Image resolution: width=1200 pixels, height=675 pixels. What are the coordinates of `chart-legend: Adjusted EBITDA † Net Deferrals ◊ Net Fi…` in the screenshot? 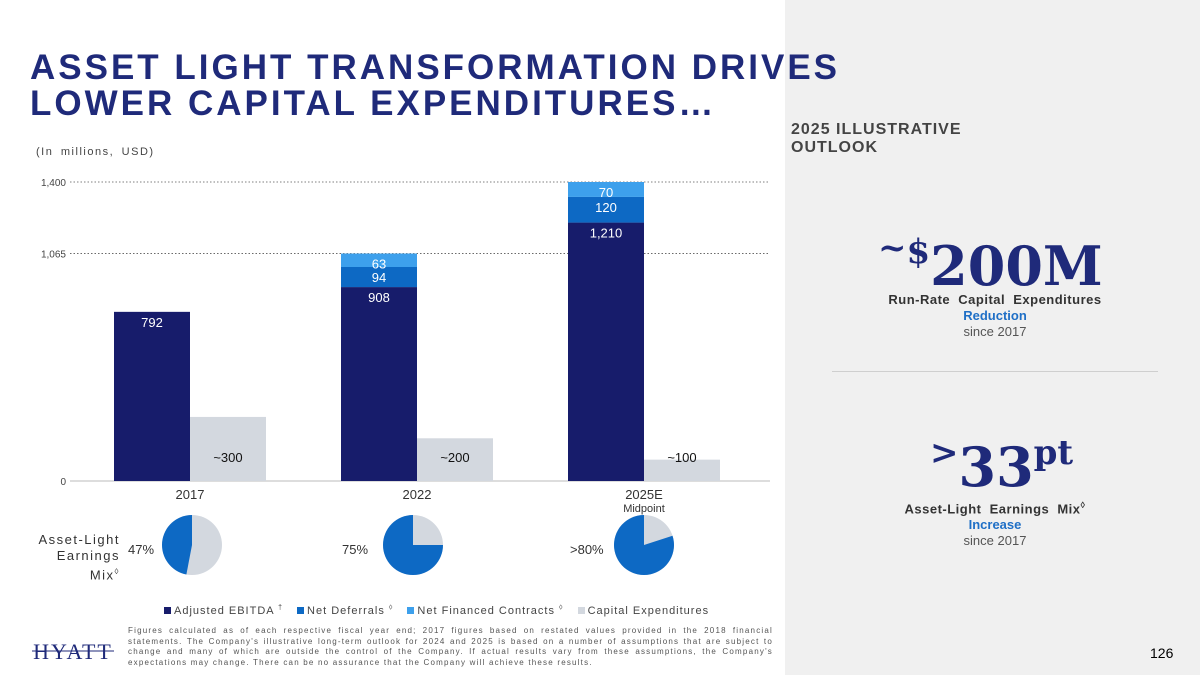 It's located at (441, 610).